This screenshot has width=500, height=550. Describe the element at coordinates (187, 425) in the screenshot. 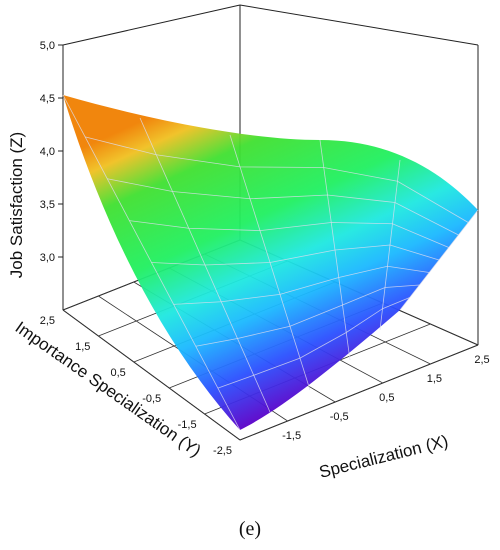

I see `y-tick-label: -1,5` at that location.